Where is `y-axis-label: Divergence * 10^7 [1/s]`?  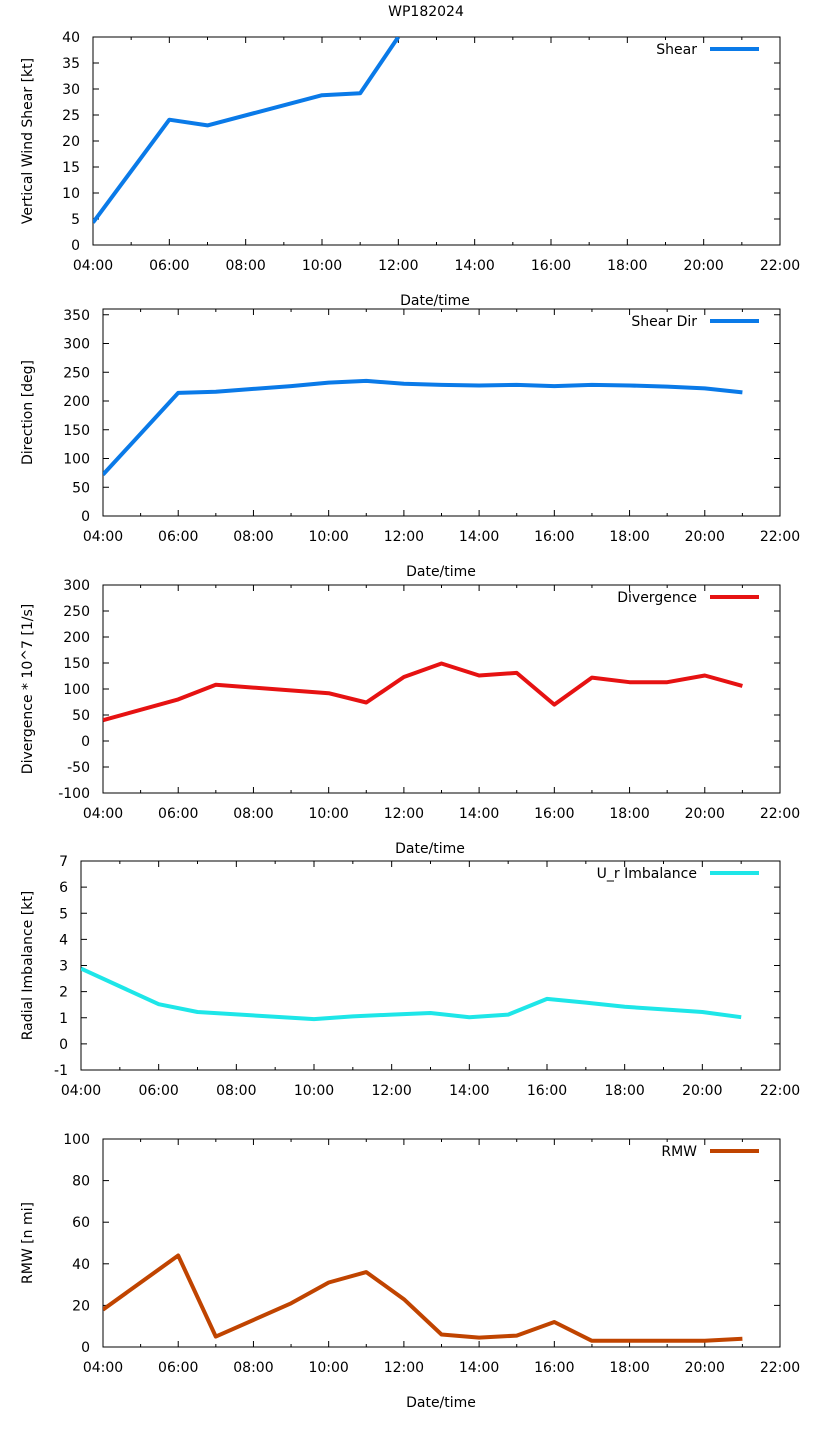 y-axis-label: Divergence * 10^7 [1/s] is located at coordinates (28, 689).